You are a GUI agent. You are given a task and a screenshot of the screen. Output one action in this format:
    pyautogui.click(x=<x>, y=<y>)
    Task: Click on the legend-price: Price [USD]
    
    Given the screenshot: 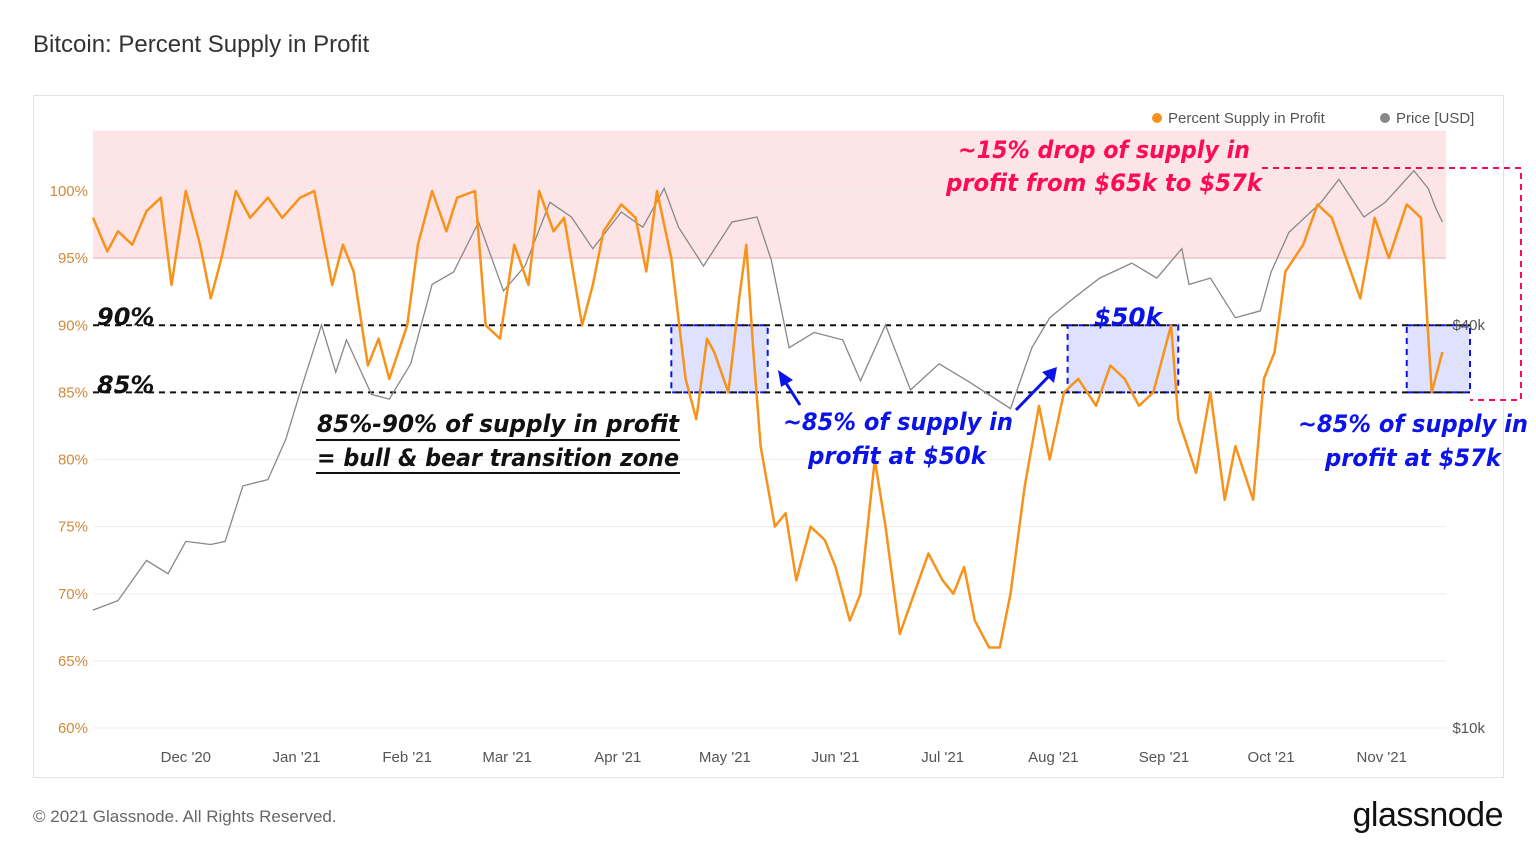 What is the action you would take?
    pyautogui.click(x=1435, y=118)
    